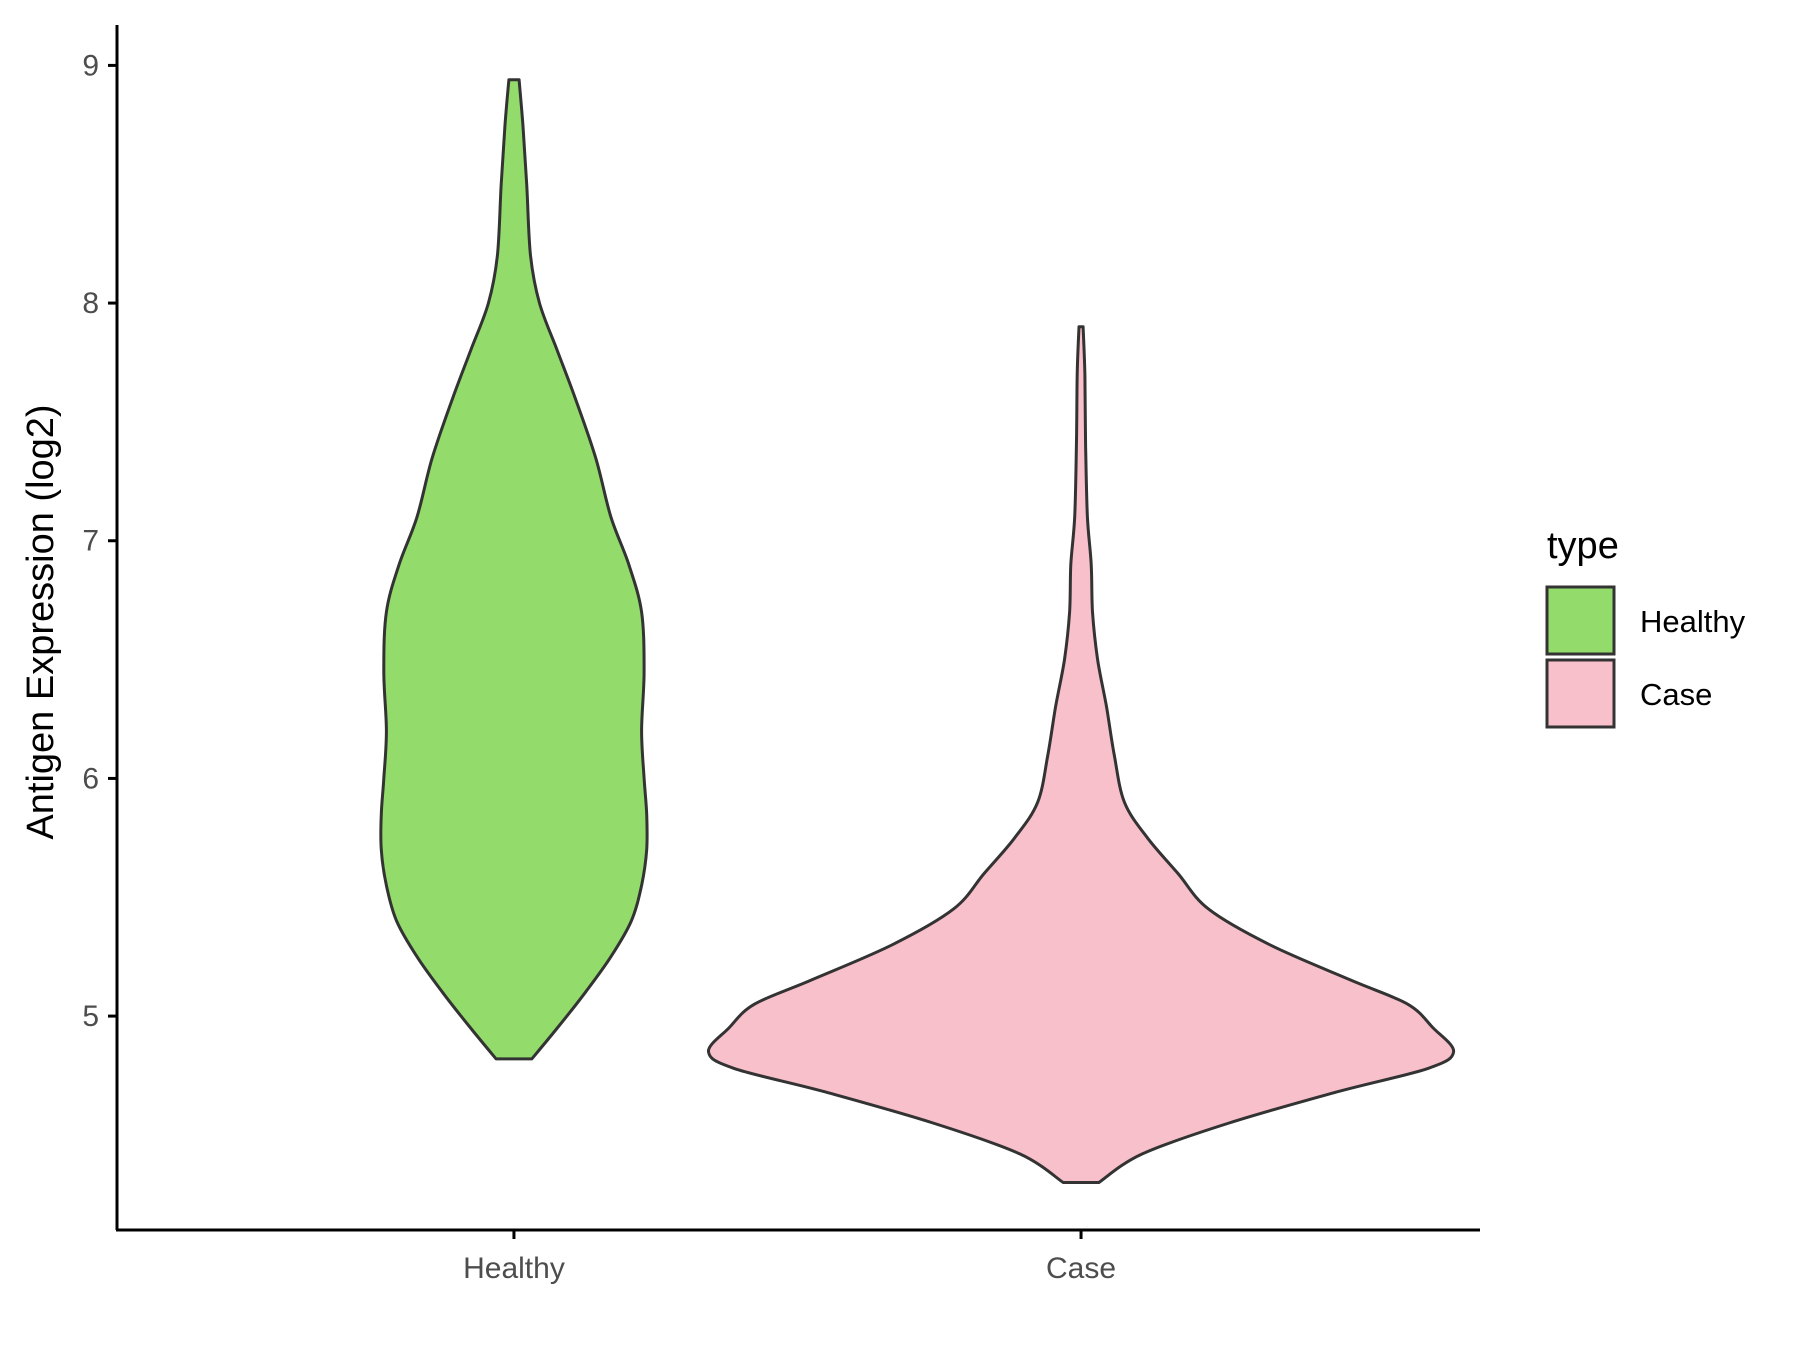  I want to click on legend-items: Healthy Case, so click(1645, 657).